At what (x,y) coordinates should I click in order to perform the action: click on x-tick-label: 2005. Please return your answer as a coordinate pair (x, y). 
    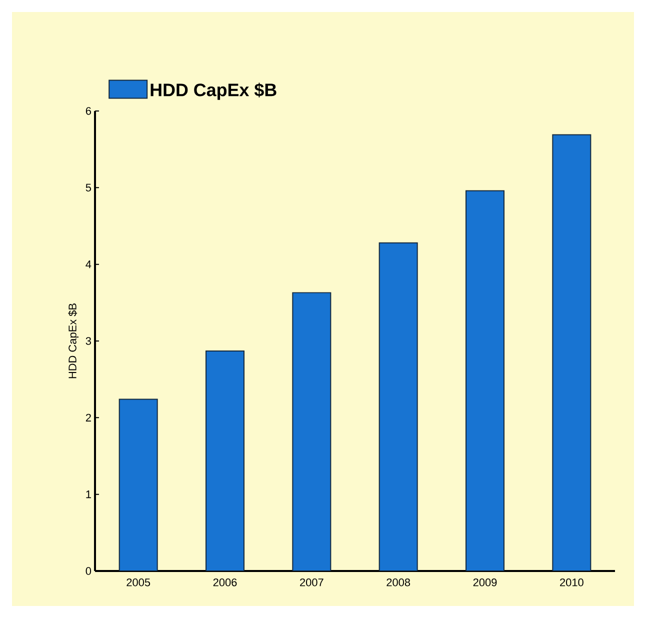
    Looking at the image, I should click on (138, 582).